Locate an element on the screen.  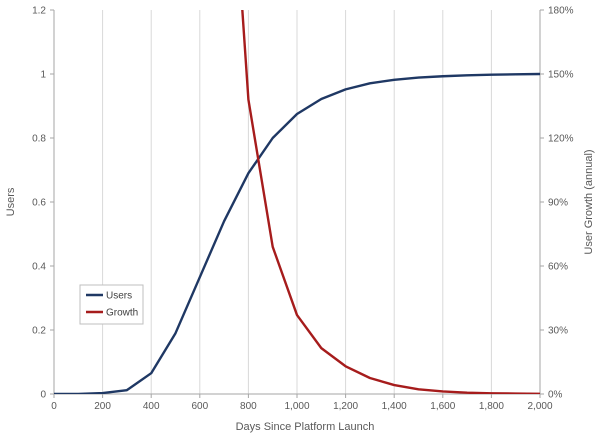
x-tick-label: 2,000 is located at coordinates (539, 406).